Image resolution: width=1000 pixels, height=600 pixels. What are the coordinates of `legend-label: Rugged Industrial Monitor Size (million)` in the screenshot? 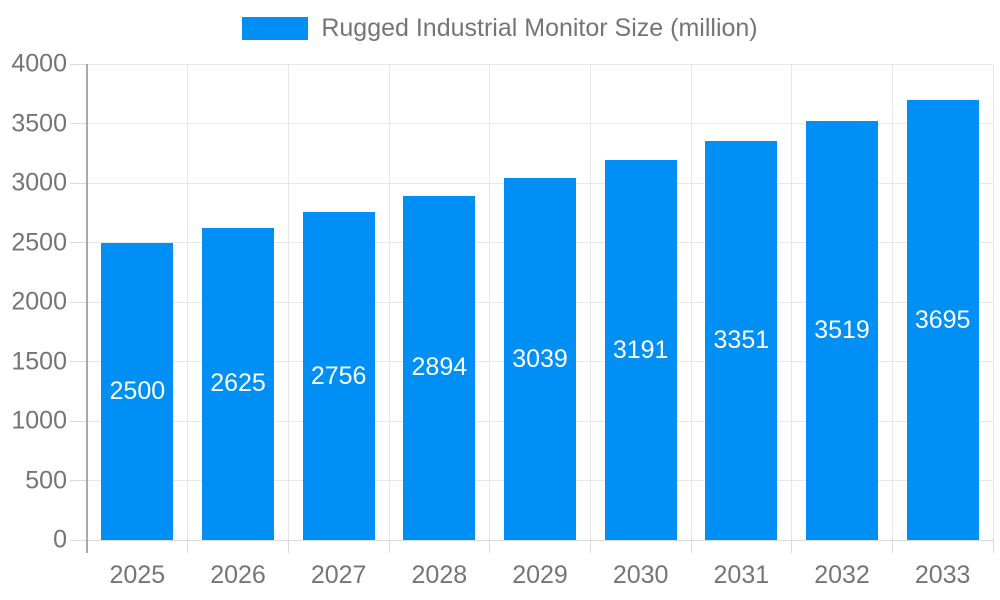 It's located at (539, 28).